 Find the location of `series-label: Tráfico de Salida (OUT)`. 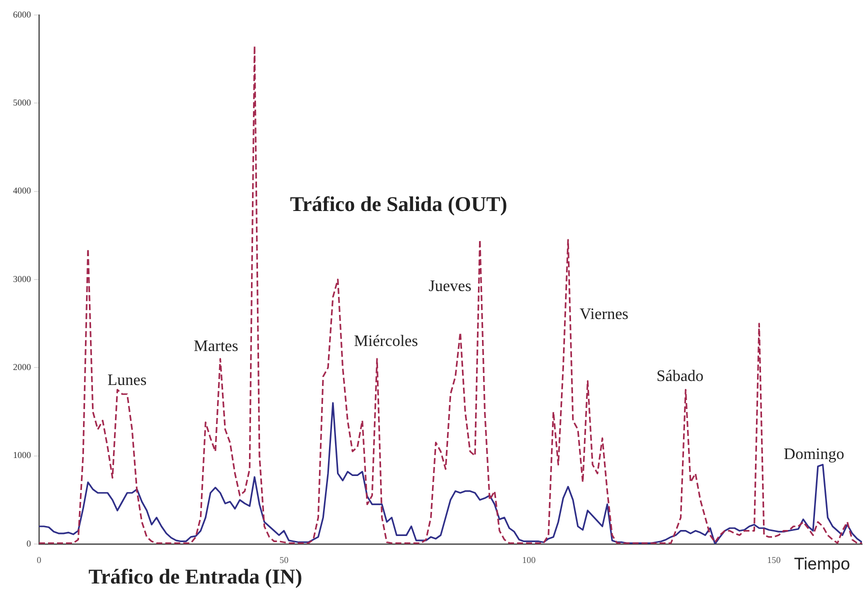

series-label: Tráfico de Salida (OUT) is located at coordinates (399, 204).